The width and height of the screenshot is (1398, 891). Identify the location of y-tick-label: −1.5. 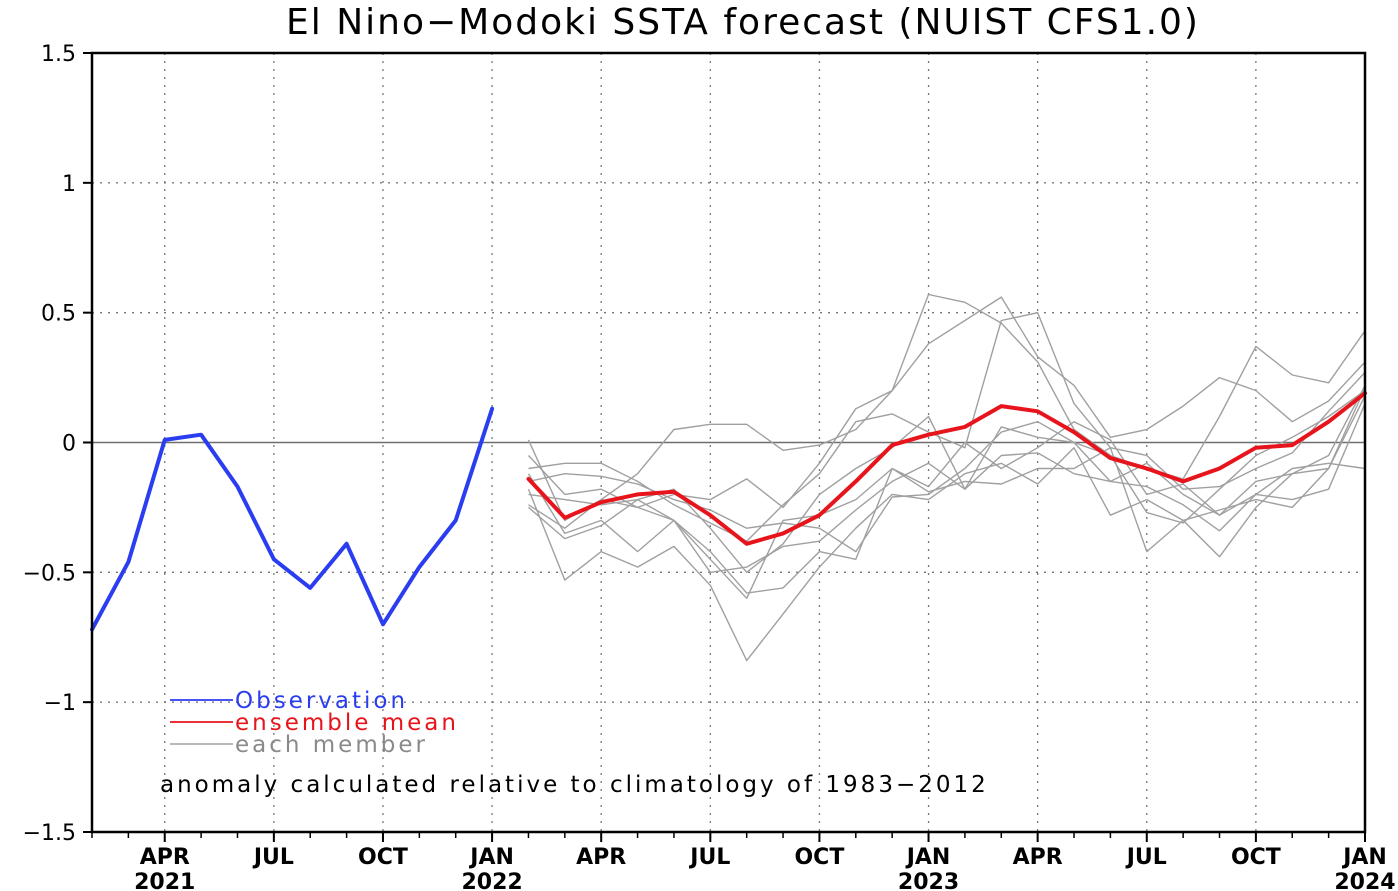
(49, 833).